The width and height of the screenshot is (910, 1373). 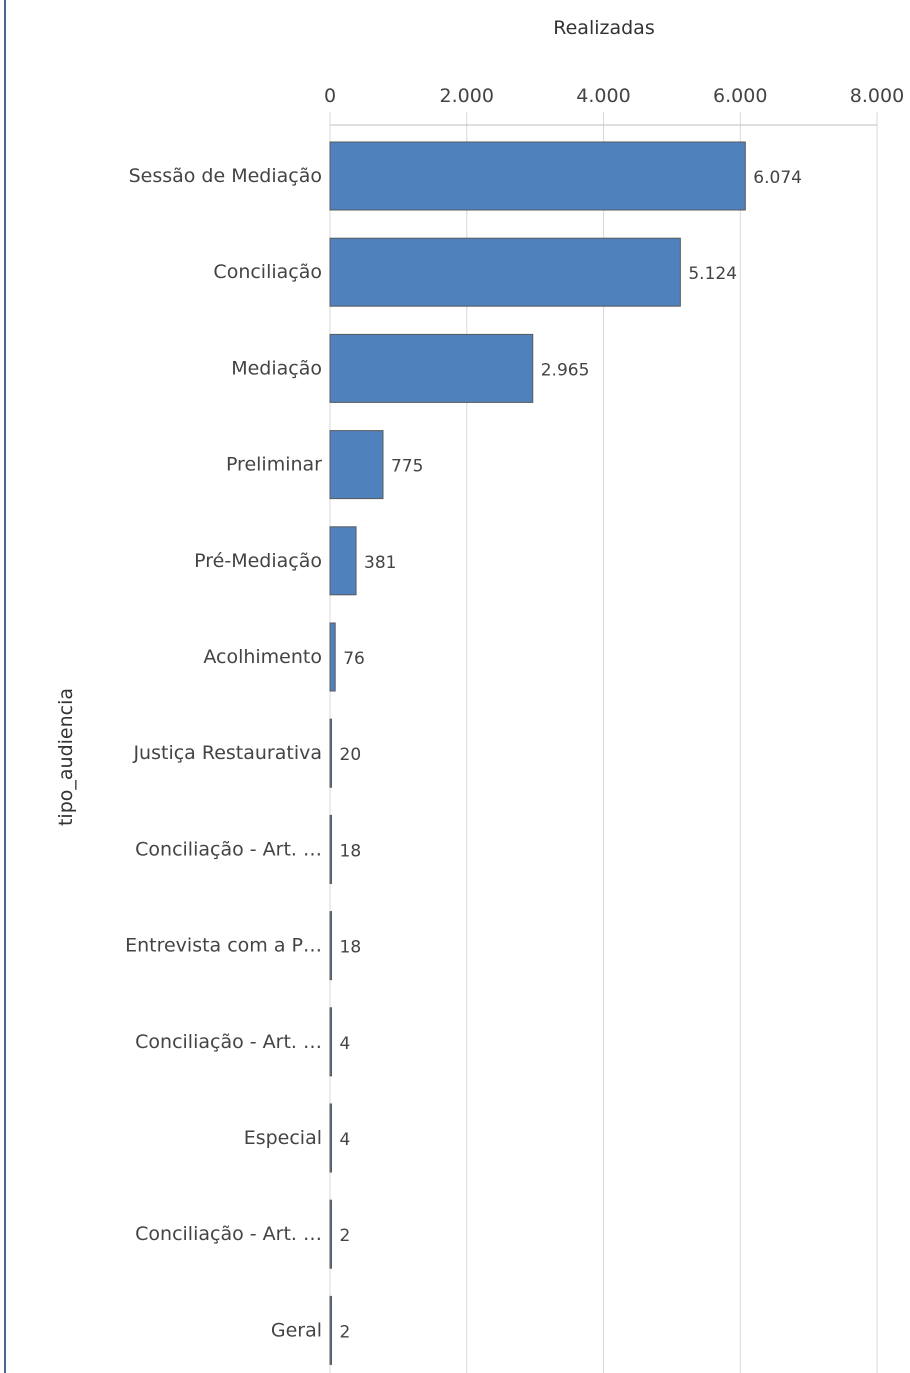 I want to click on category-label: Conciliação, so click(x=267, y=272).